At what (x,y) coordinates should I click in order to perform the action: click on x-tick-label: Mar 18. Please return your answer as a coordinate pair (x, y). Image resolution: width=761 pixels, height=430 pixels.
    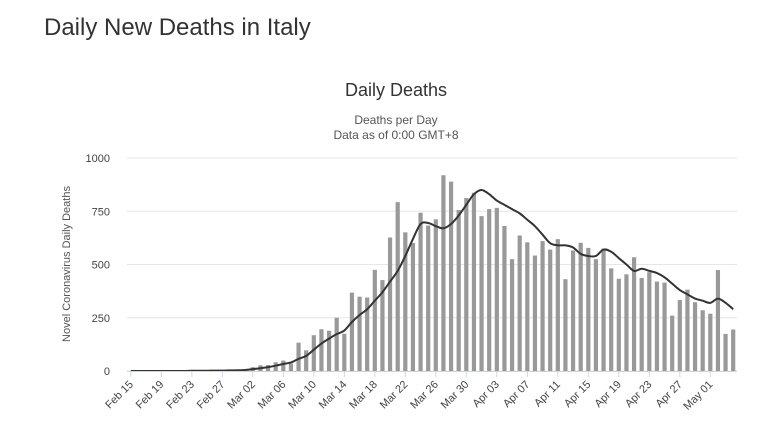
    Looking at the image, I should click on (363, 395).